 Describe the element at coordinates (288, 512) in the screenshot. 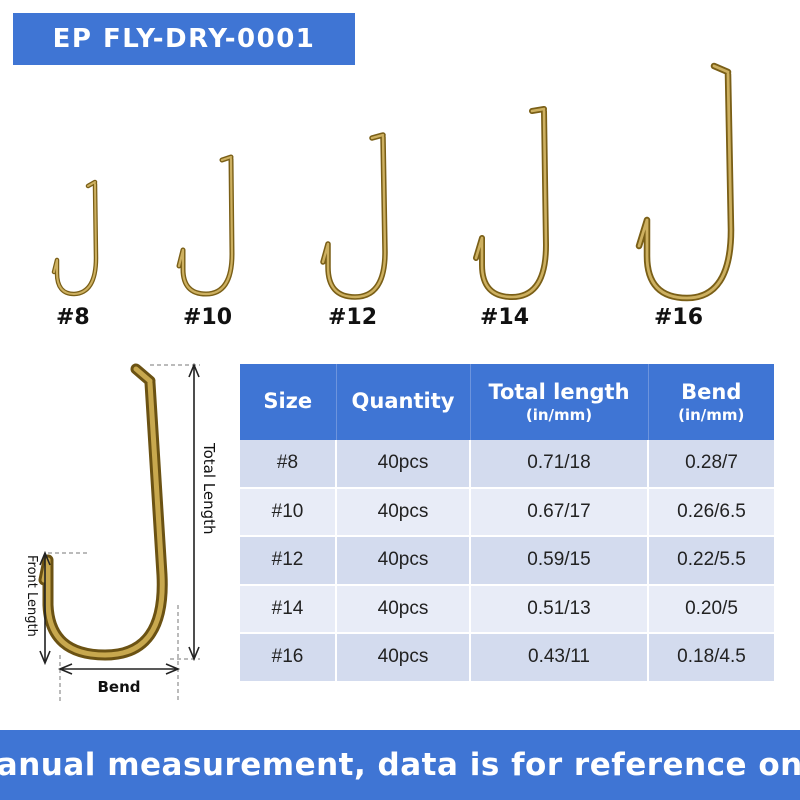

I see `cell-size: #10` at that location.